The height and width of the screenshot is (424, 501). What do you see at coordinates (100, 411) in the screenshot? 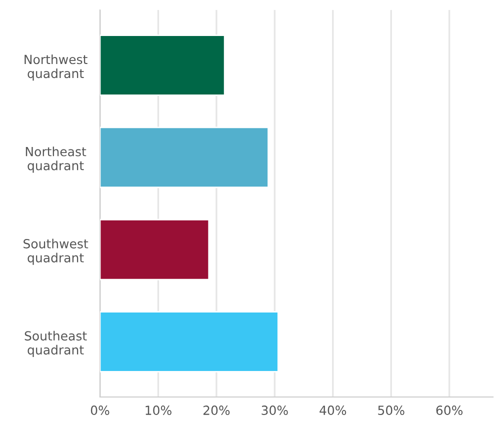
I see `x-tick-label: 0%` at bounding box center [100, 411].